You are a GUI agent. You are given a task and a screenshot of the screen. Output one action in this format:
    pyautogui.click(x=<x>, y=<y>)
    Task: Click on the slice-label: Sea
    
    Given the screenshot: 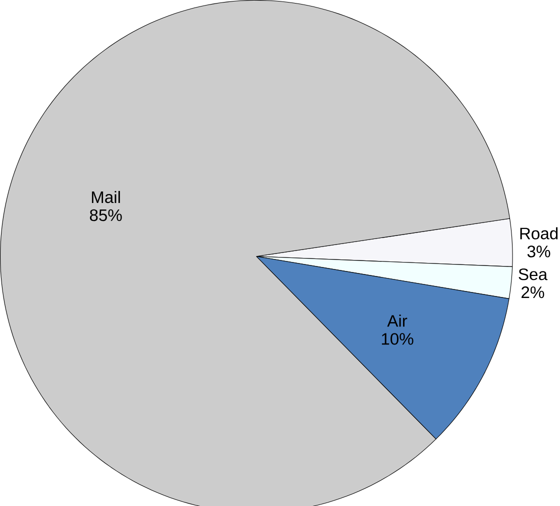 What is the action you would take?
    pyautogui.click(x=533, y=274)
    